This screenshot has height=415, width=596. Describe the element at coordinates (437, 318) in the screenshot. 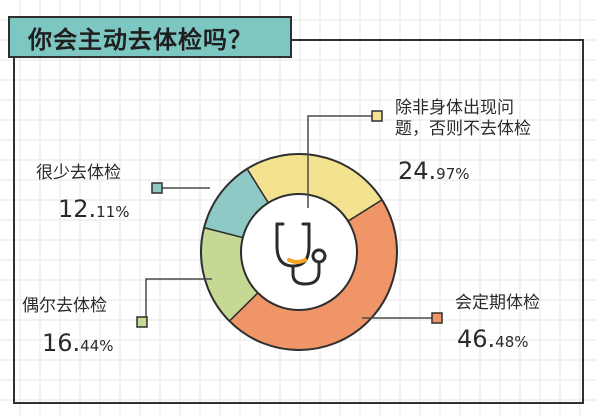

I see `legend-marker-regular` at that location.